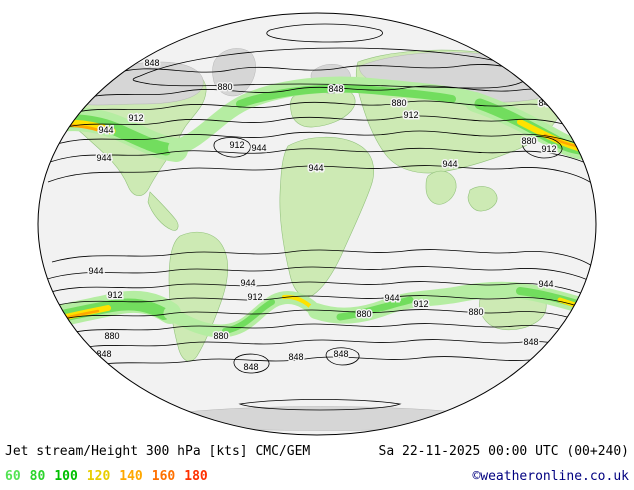  What do you see at coordinates (326, 217) in the screenshot?
I see `continent-africa` at bounding box center [326, 217].